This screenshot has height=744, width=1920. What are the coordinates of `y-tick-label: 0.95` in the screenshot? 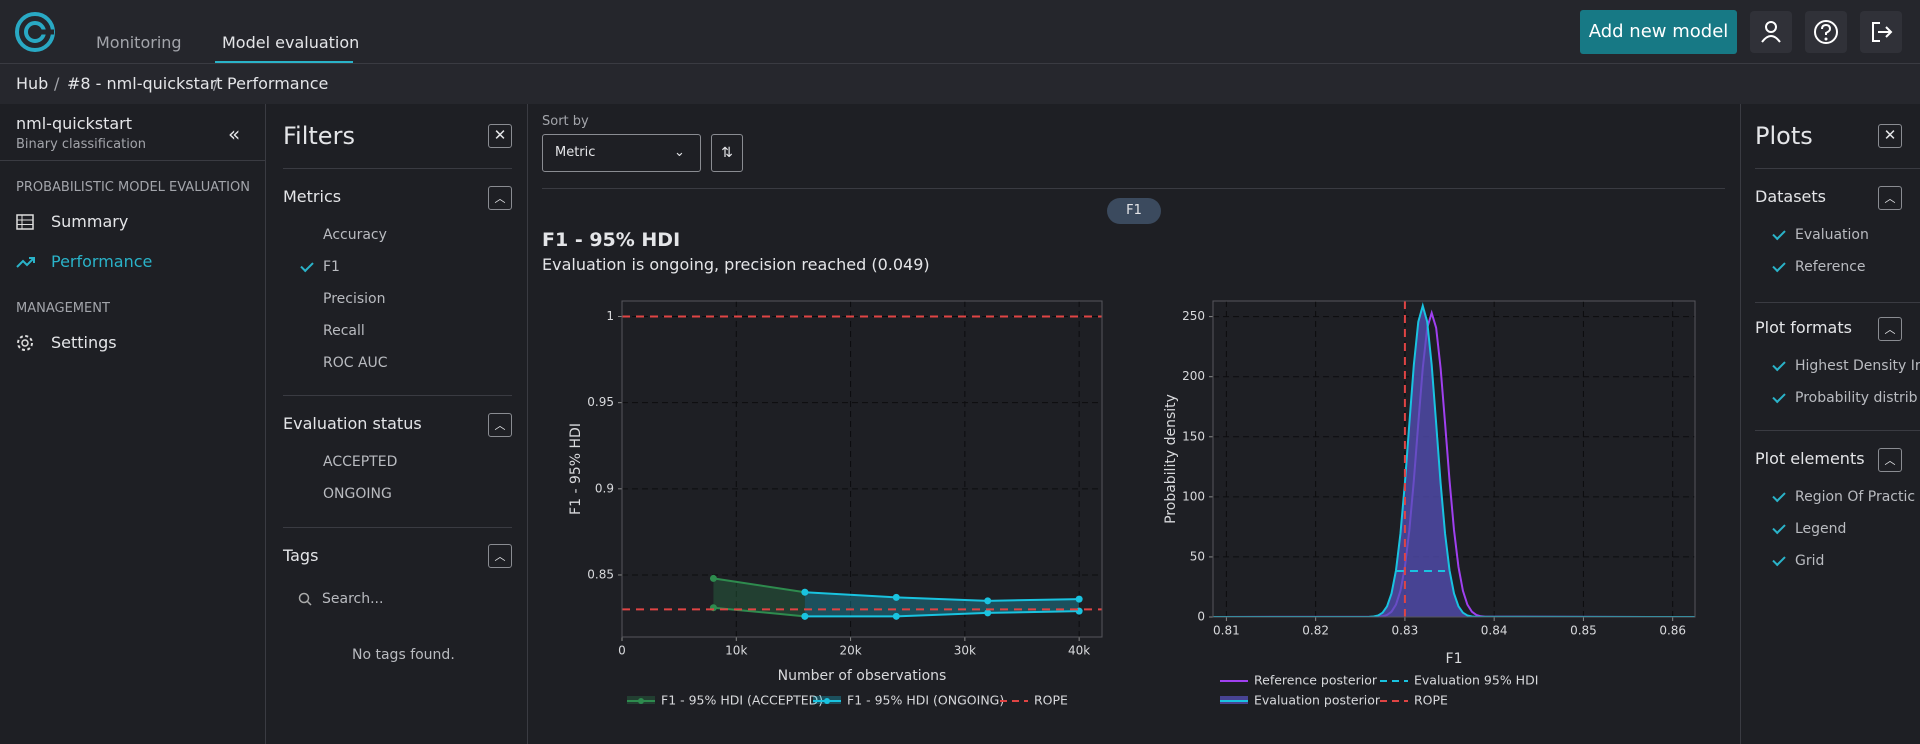 It's located at (600, 402).